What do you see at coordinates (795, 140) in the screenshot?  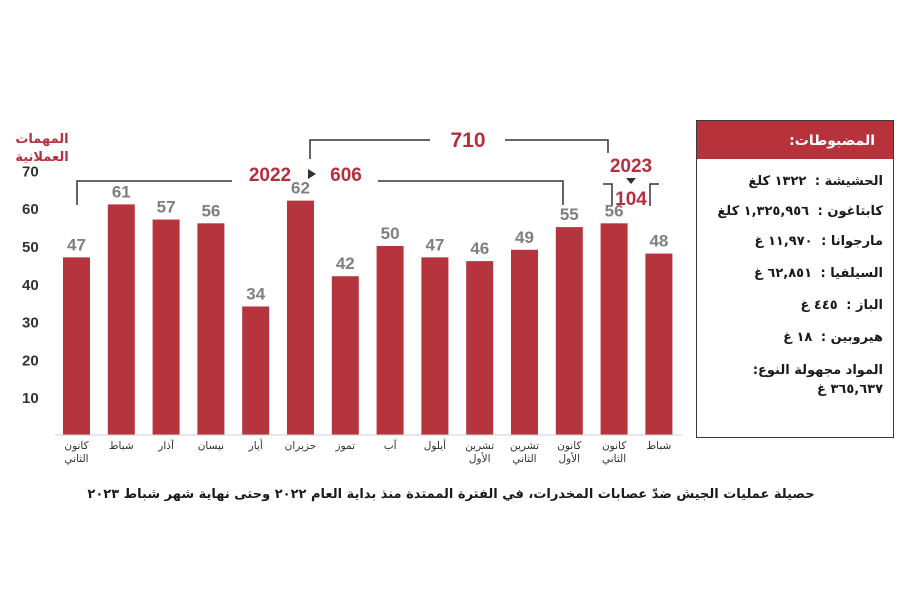 I see `seizures-title: المضبوطات:` at bounding box center [795, 140].